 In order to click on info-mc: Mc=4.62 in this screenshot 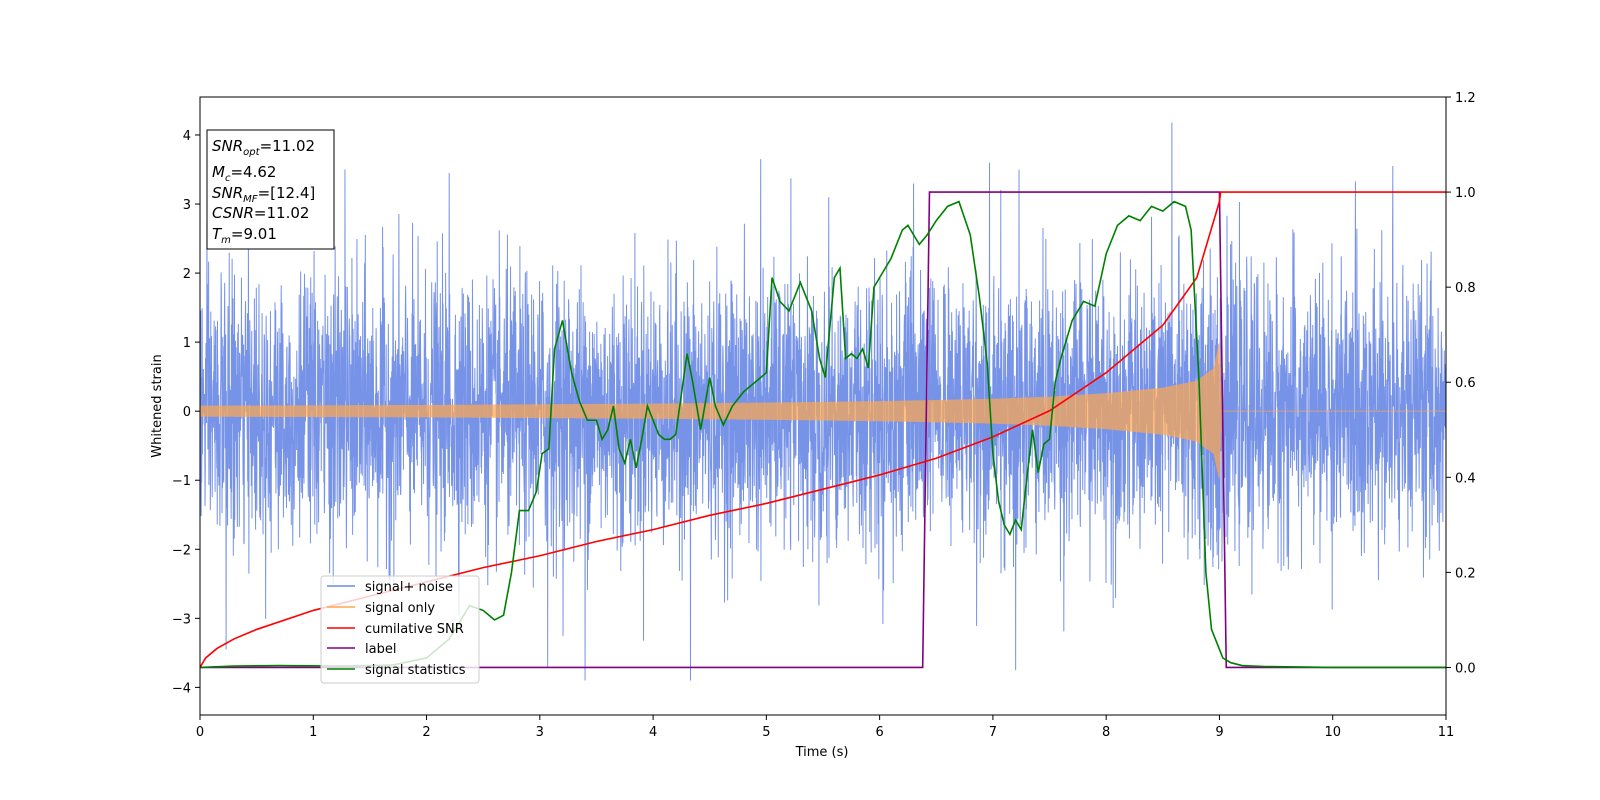, I will do `click(244, 173)`.